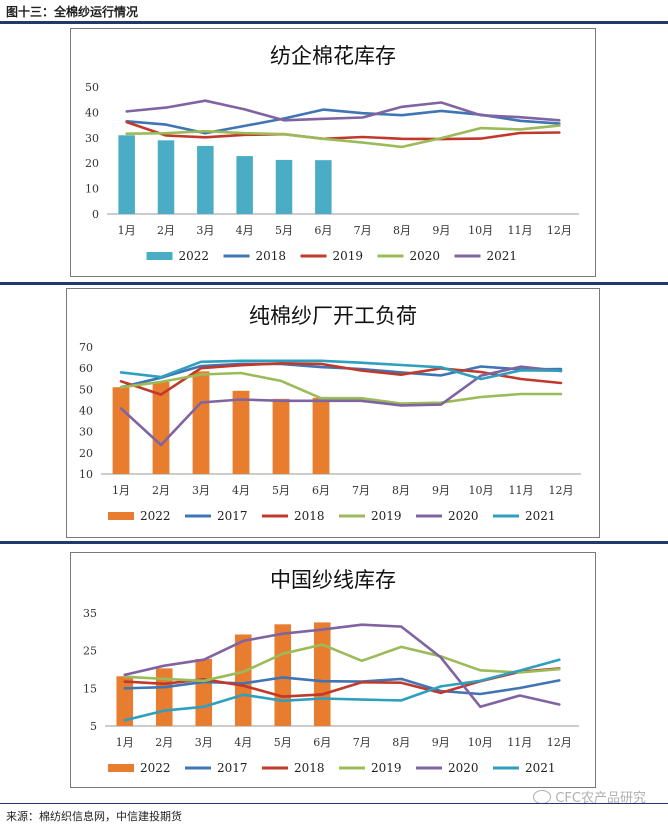  Describe the element at coordinates (92, 138) in the screenshot. I see `y-tick-label: 30` at that location.